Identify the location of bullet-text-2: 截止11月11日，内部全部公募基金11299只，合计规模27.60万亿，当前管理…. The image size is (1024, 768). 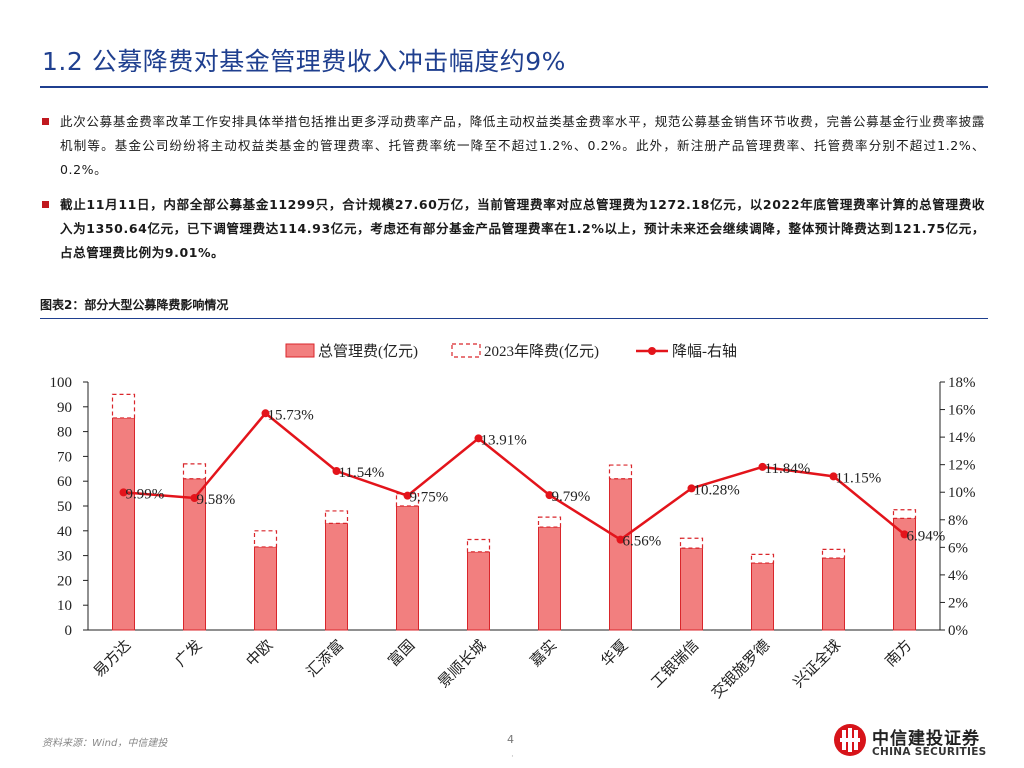
(522, 228).